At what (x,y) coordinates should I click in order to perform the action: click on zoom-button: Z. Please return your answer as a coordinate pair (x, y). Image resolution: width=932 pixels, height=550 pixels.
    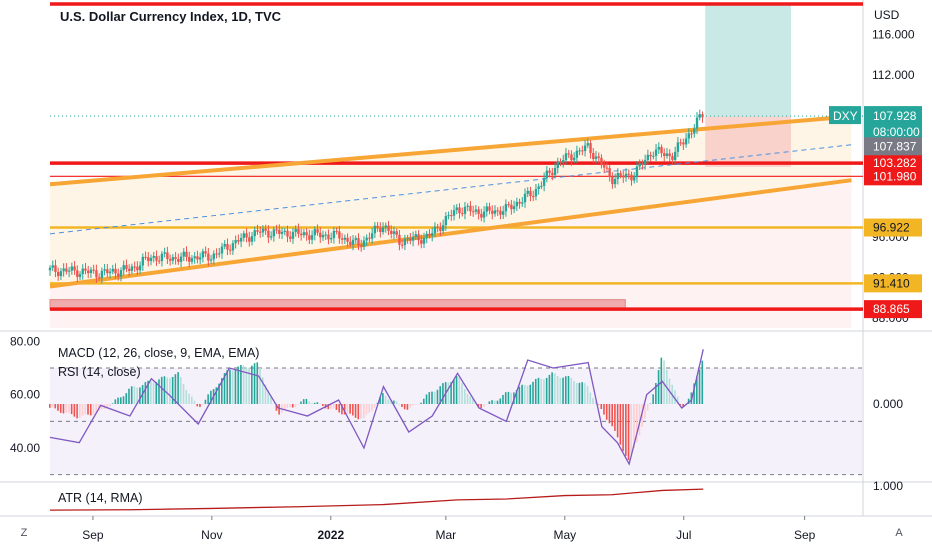
    Looking at the image, I should click on (24, 533).